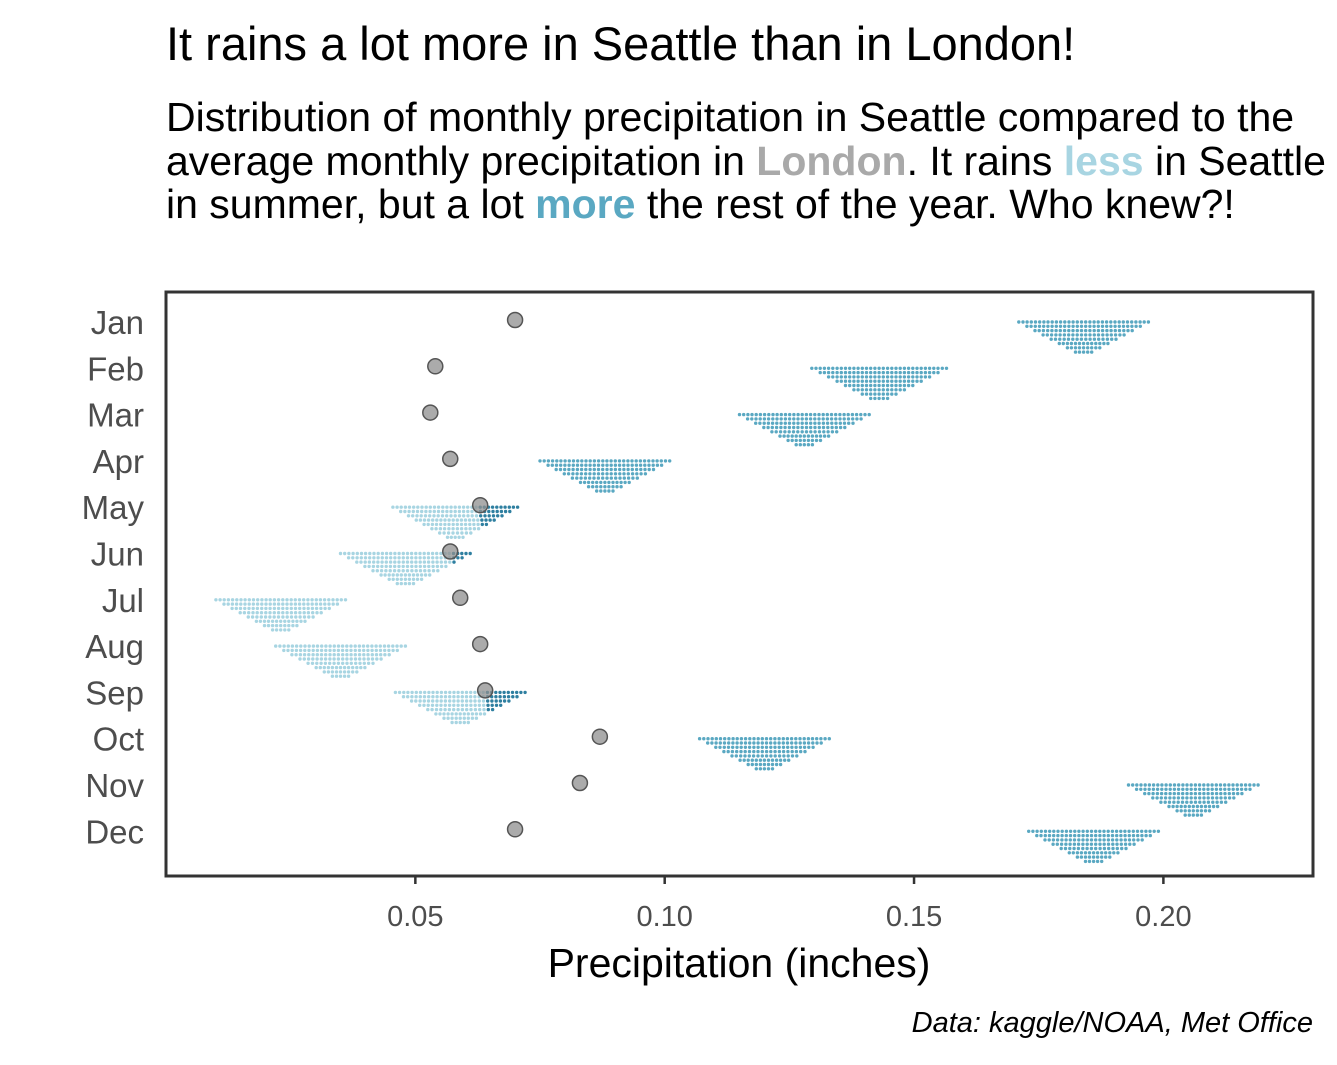 This screenshot has width=1337, height=1065. Describe the element at coordinates (1112, 1023) in the screenshot. I see `caption: Data: kaggle/NOAA, Met Office` at that location.